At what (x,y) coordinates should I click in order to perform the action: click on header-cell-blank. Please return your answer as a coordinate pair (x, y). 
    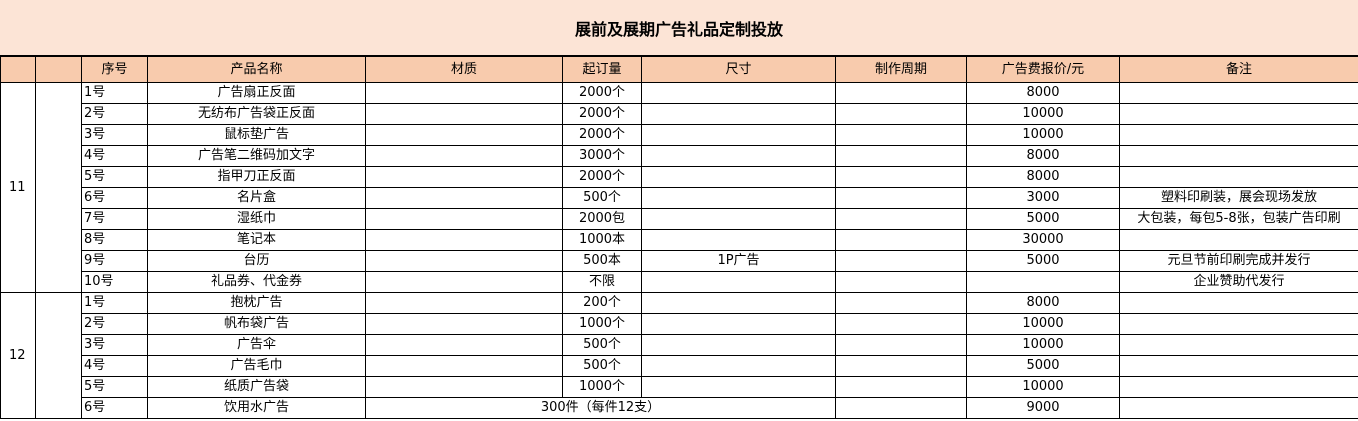
    Looking at the image, I should click on (58, 69).